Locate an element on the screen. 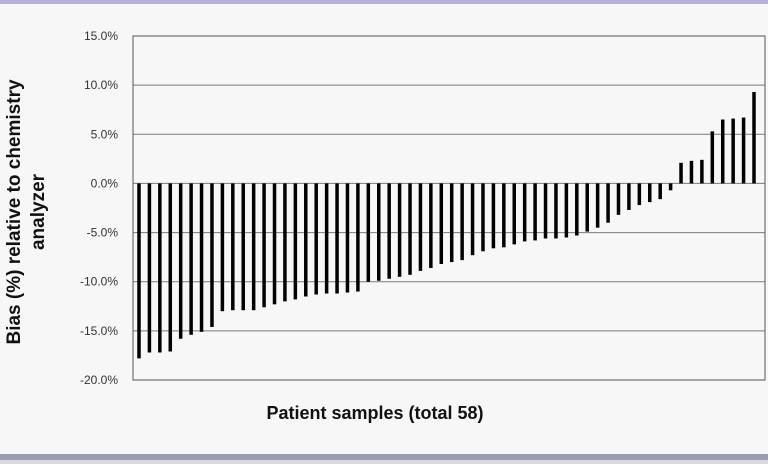  x-axis-title: Patient samples (total 58) is located at coordinates (374, 413).